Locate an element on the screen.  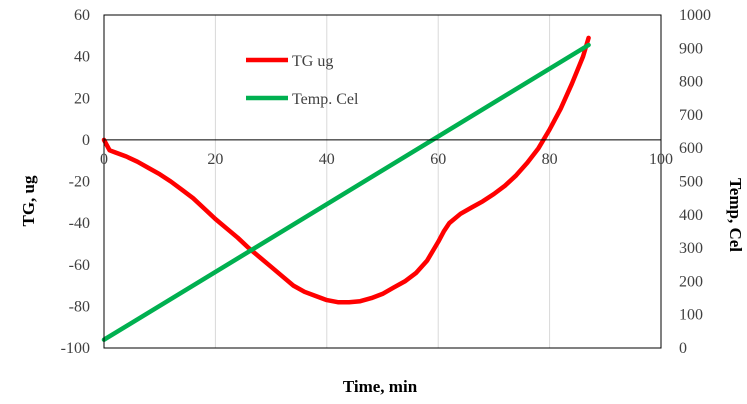
y2-tick-label-200: 200 is located at coordinates (691, 281).